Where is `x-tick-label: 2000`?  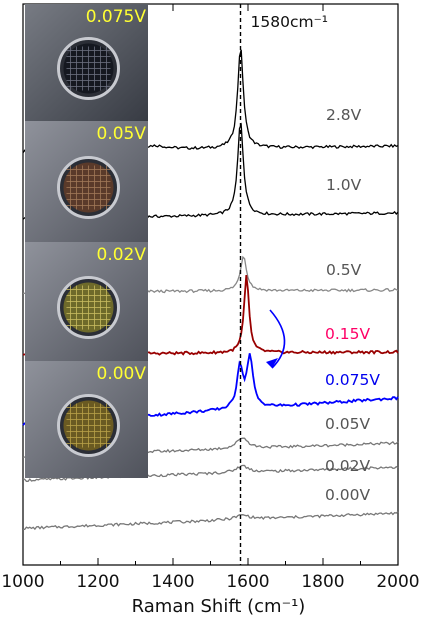 x-tick-label: 2000 is located at coordinates (397, 582).